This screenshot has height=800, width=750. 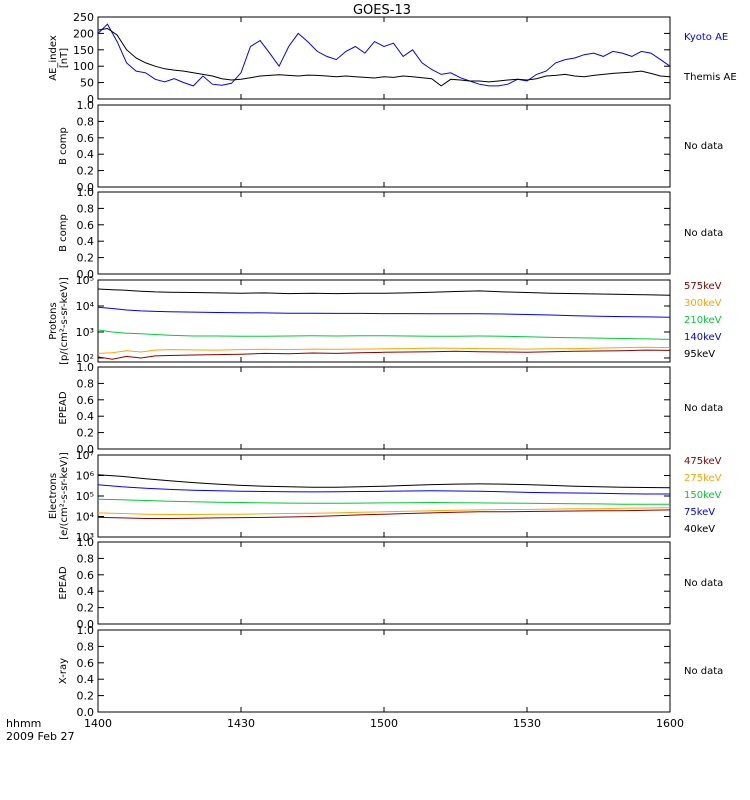 I want to click on time-axis-label: hhmm, so click(x=23, y=723).